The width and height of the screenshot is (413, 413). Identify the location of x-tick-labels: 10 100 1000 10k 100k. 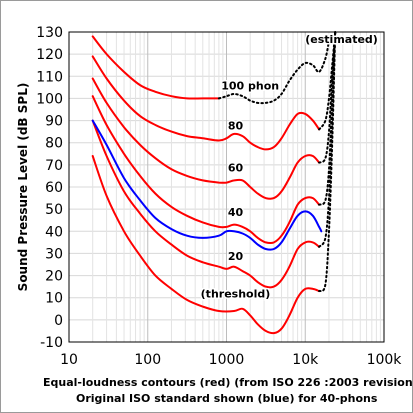
(231, 360).